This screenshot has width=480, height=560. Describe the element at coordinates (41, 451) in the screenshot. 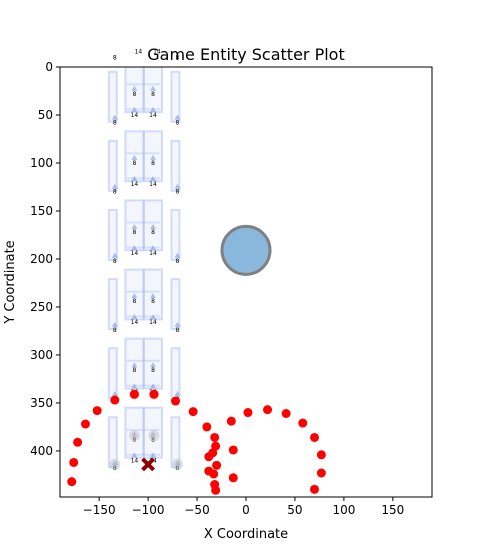

I see `y-tick-label: 400` at that location.